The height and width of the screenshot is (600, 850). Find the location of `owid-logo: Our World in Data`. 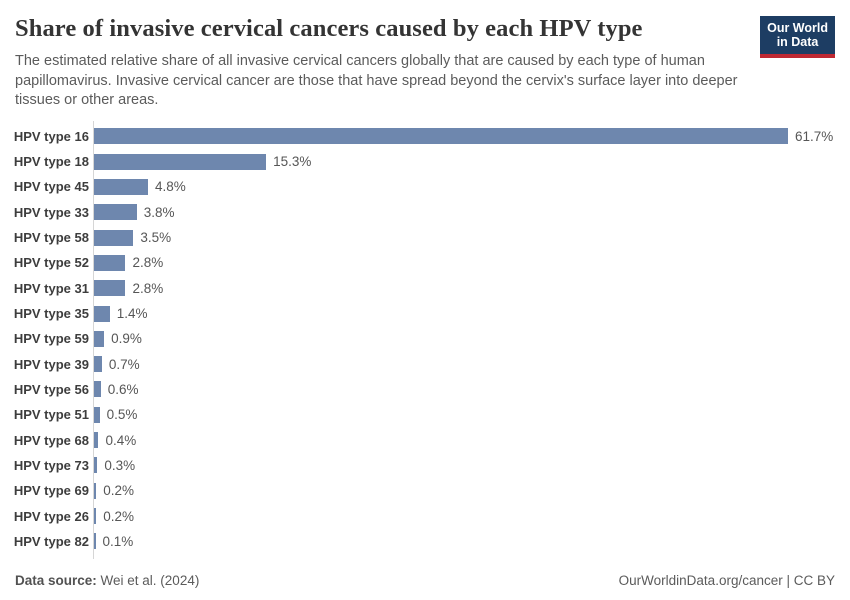

owid-logo: Our World in Data is located at coordinates (797, 37).